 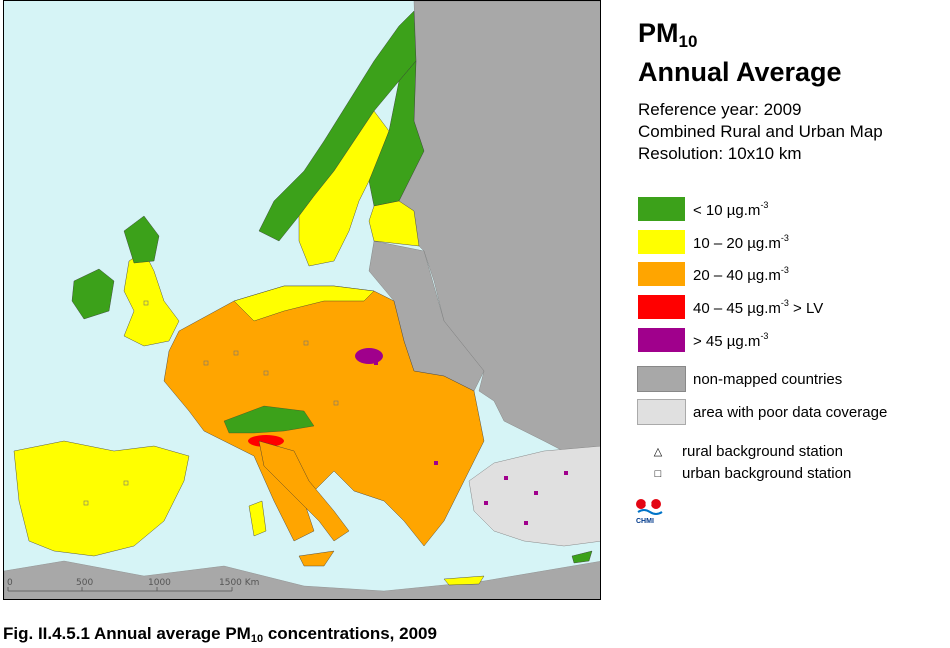 I want to click on symbol-label: urban background station, so click(x=767, y=473).